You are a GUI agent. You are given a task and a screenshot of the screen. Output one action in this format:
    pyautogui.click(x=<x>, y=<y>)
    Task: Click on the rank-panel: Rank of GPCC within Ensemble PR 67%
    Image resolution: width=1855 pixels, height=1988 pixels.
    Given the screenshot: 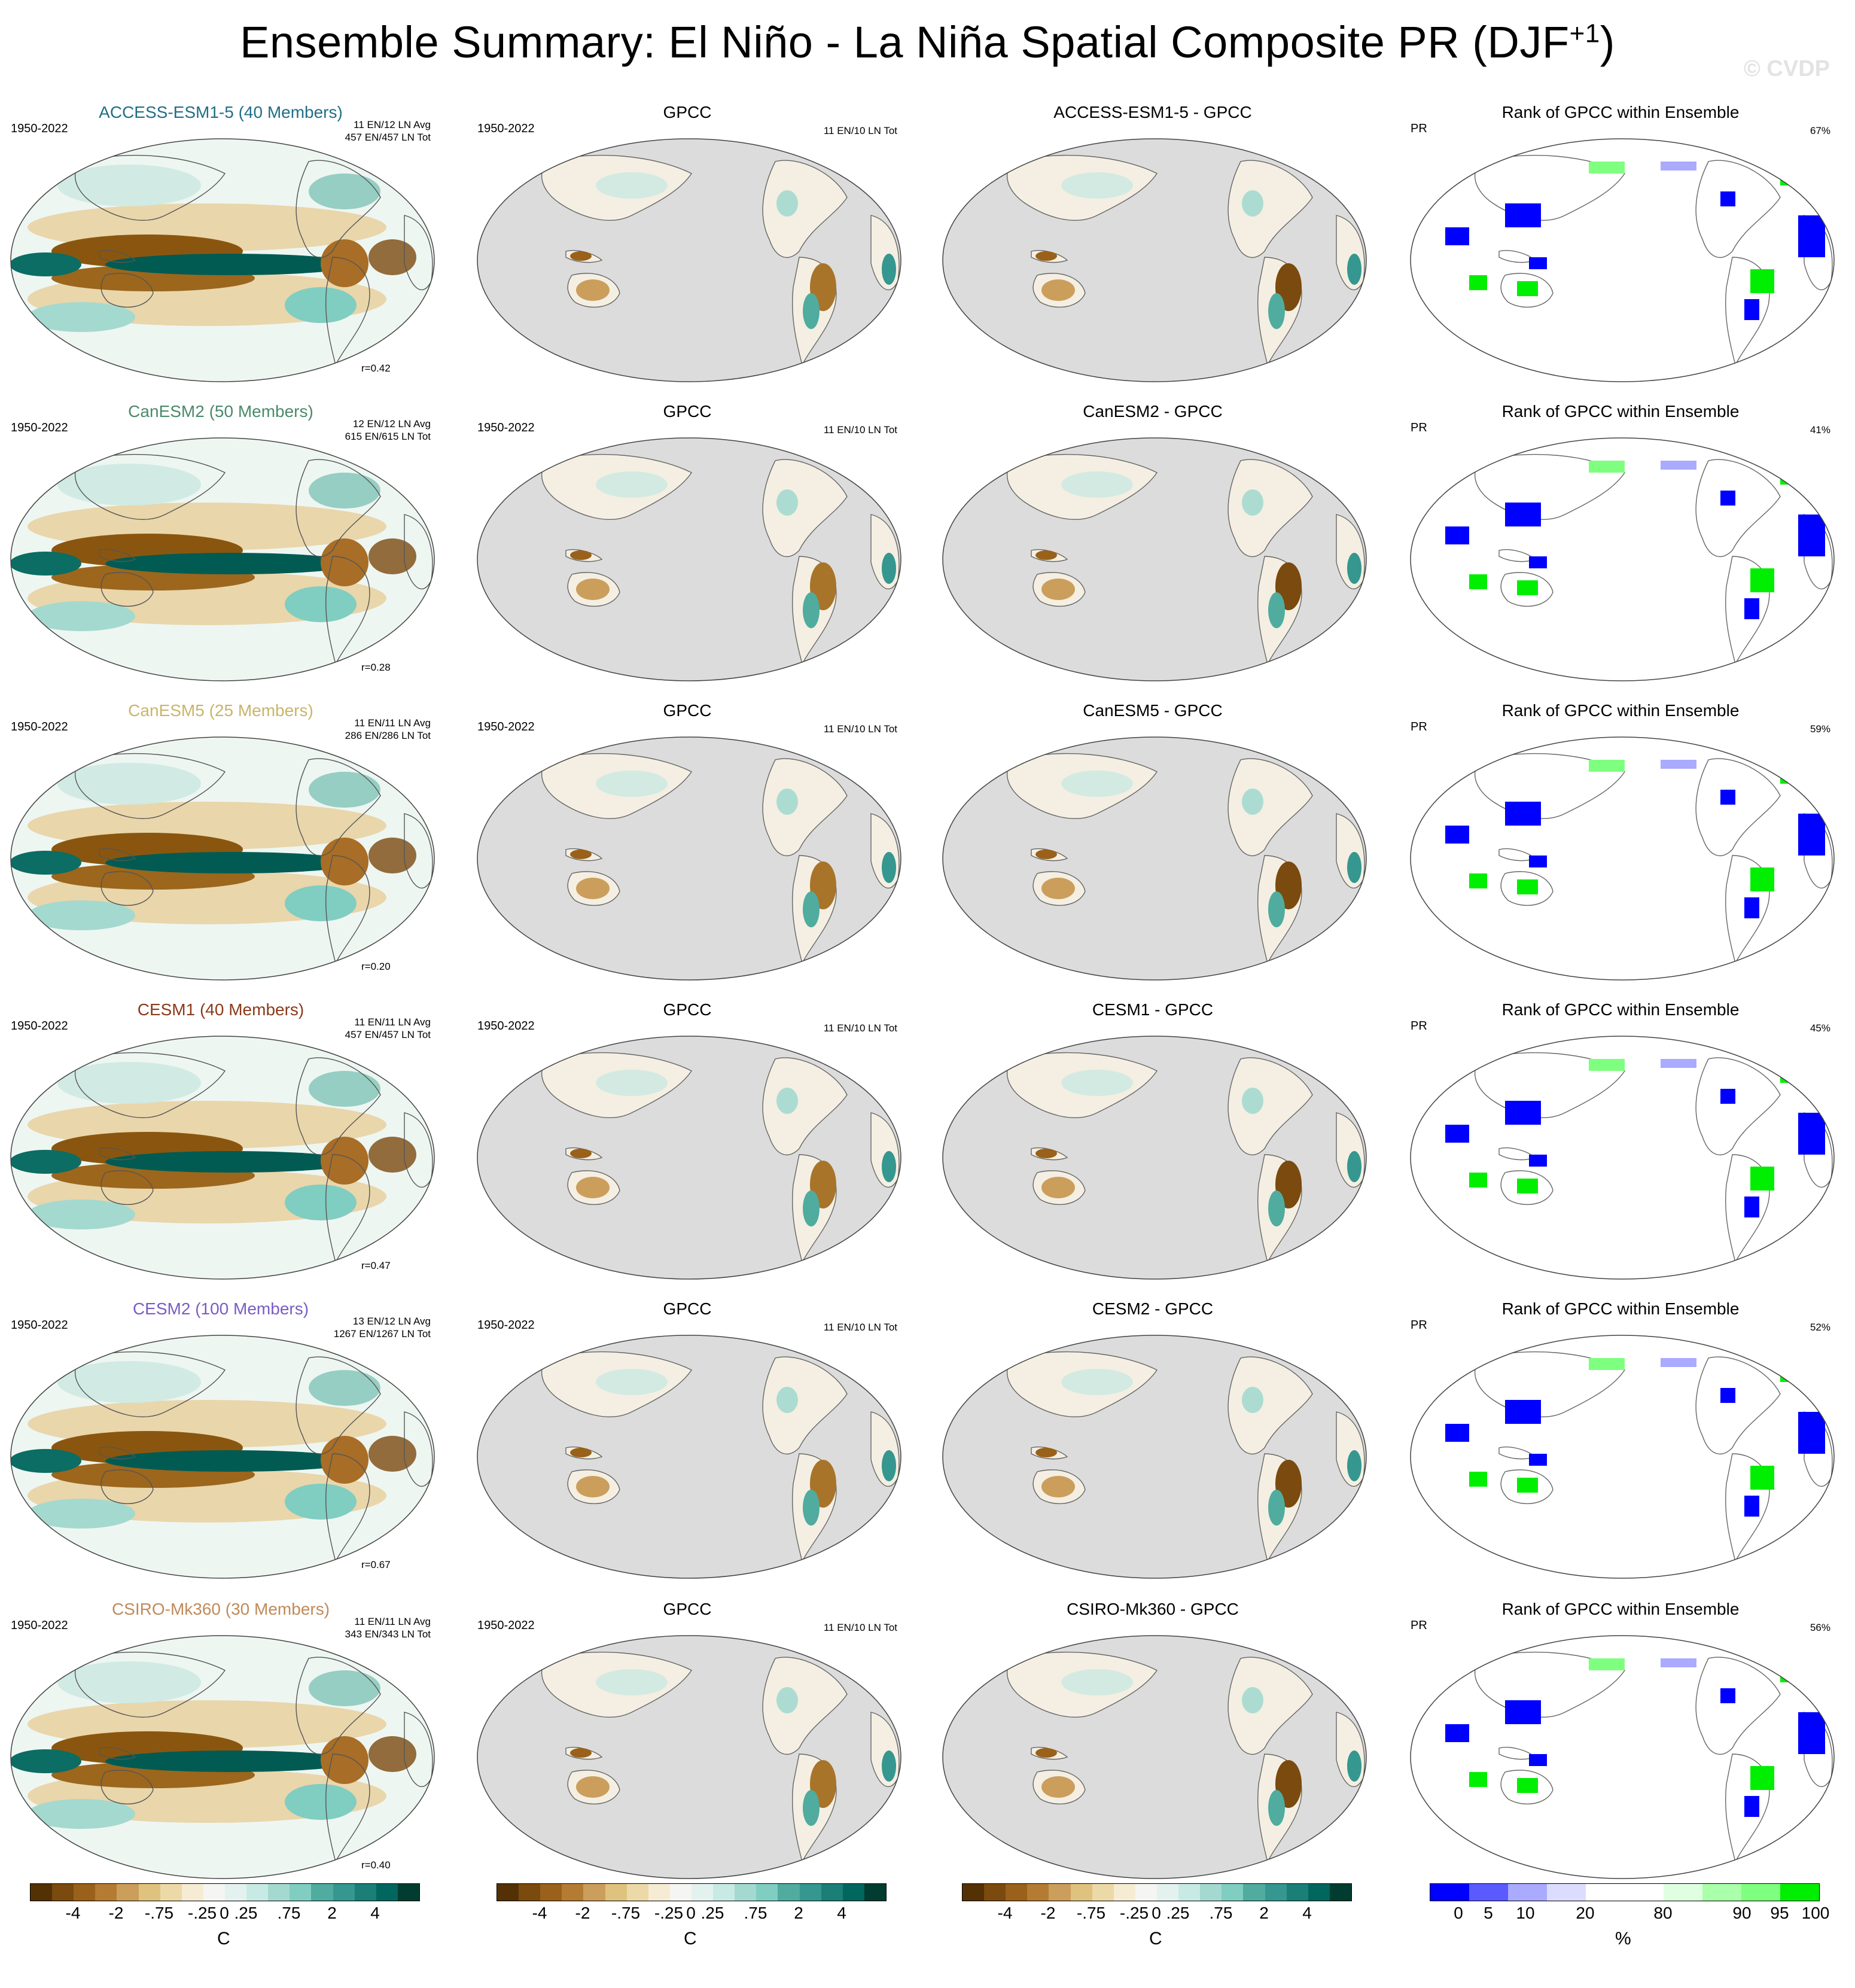 What is the action you would take?
    pyautogui.click(x=1620, y=252)
    